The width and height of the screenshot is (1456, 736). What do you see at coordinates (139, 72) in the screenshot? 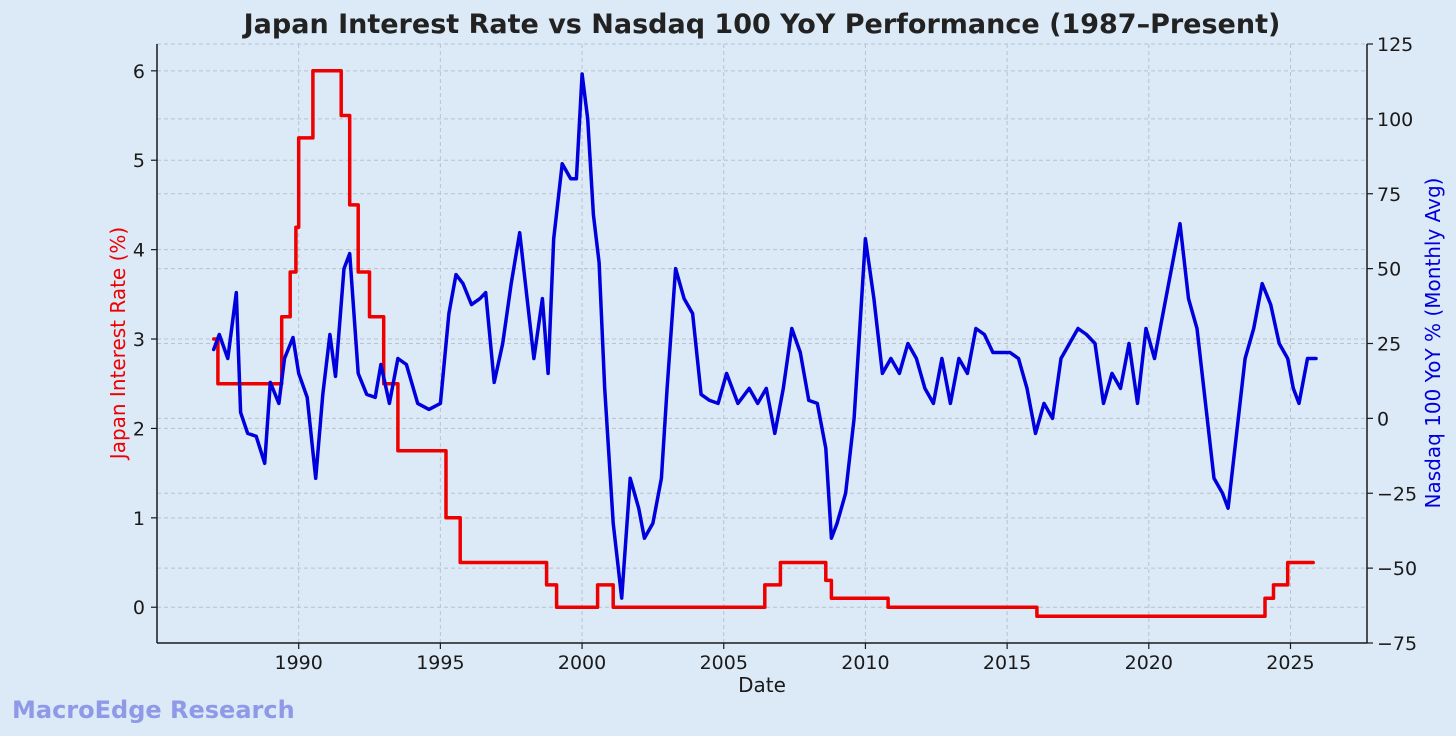
I see `left-tick-label-6: 6` at bounding box center [139, 72].